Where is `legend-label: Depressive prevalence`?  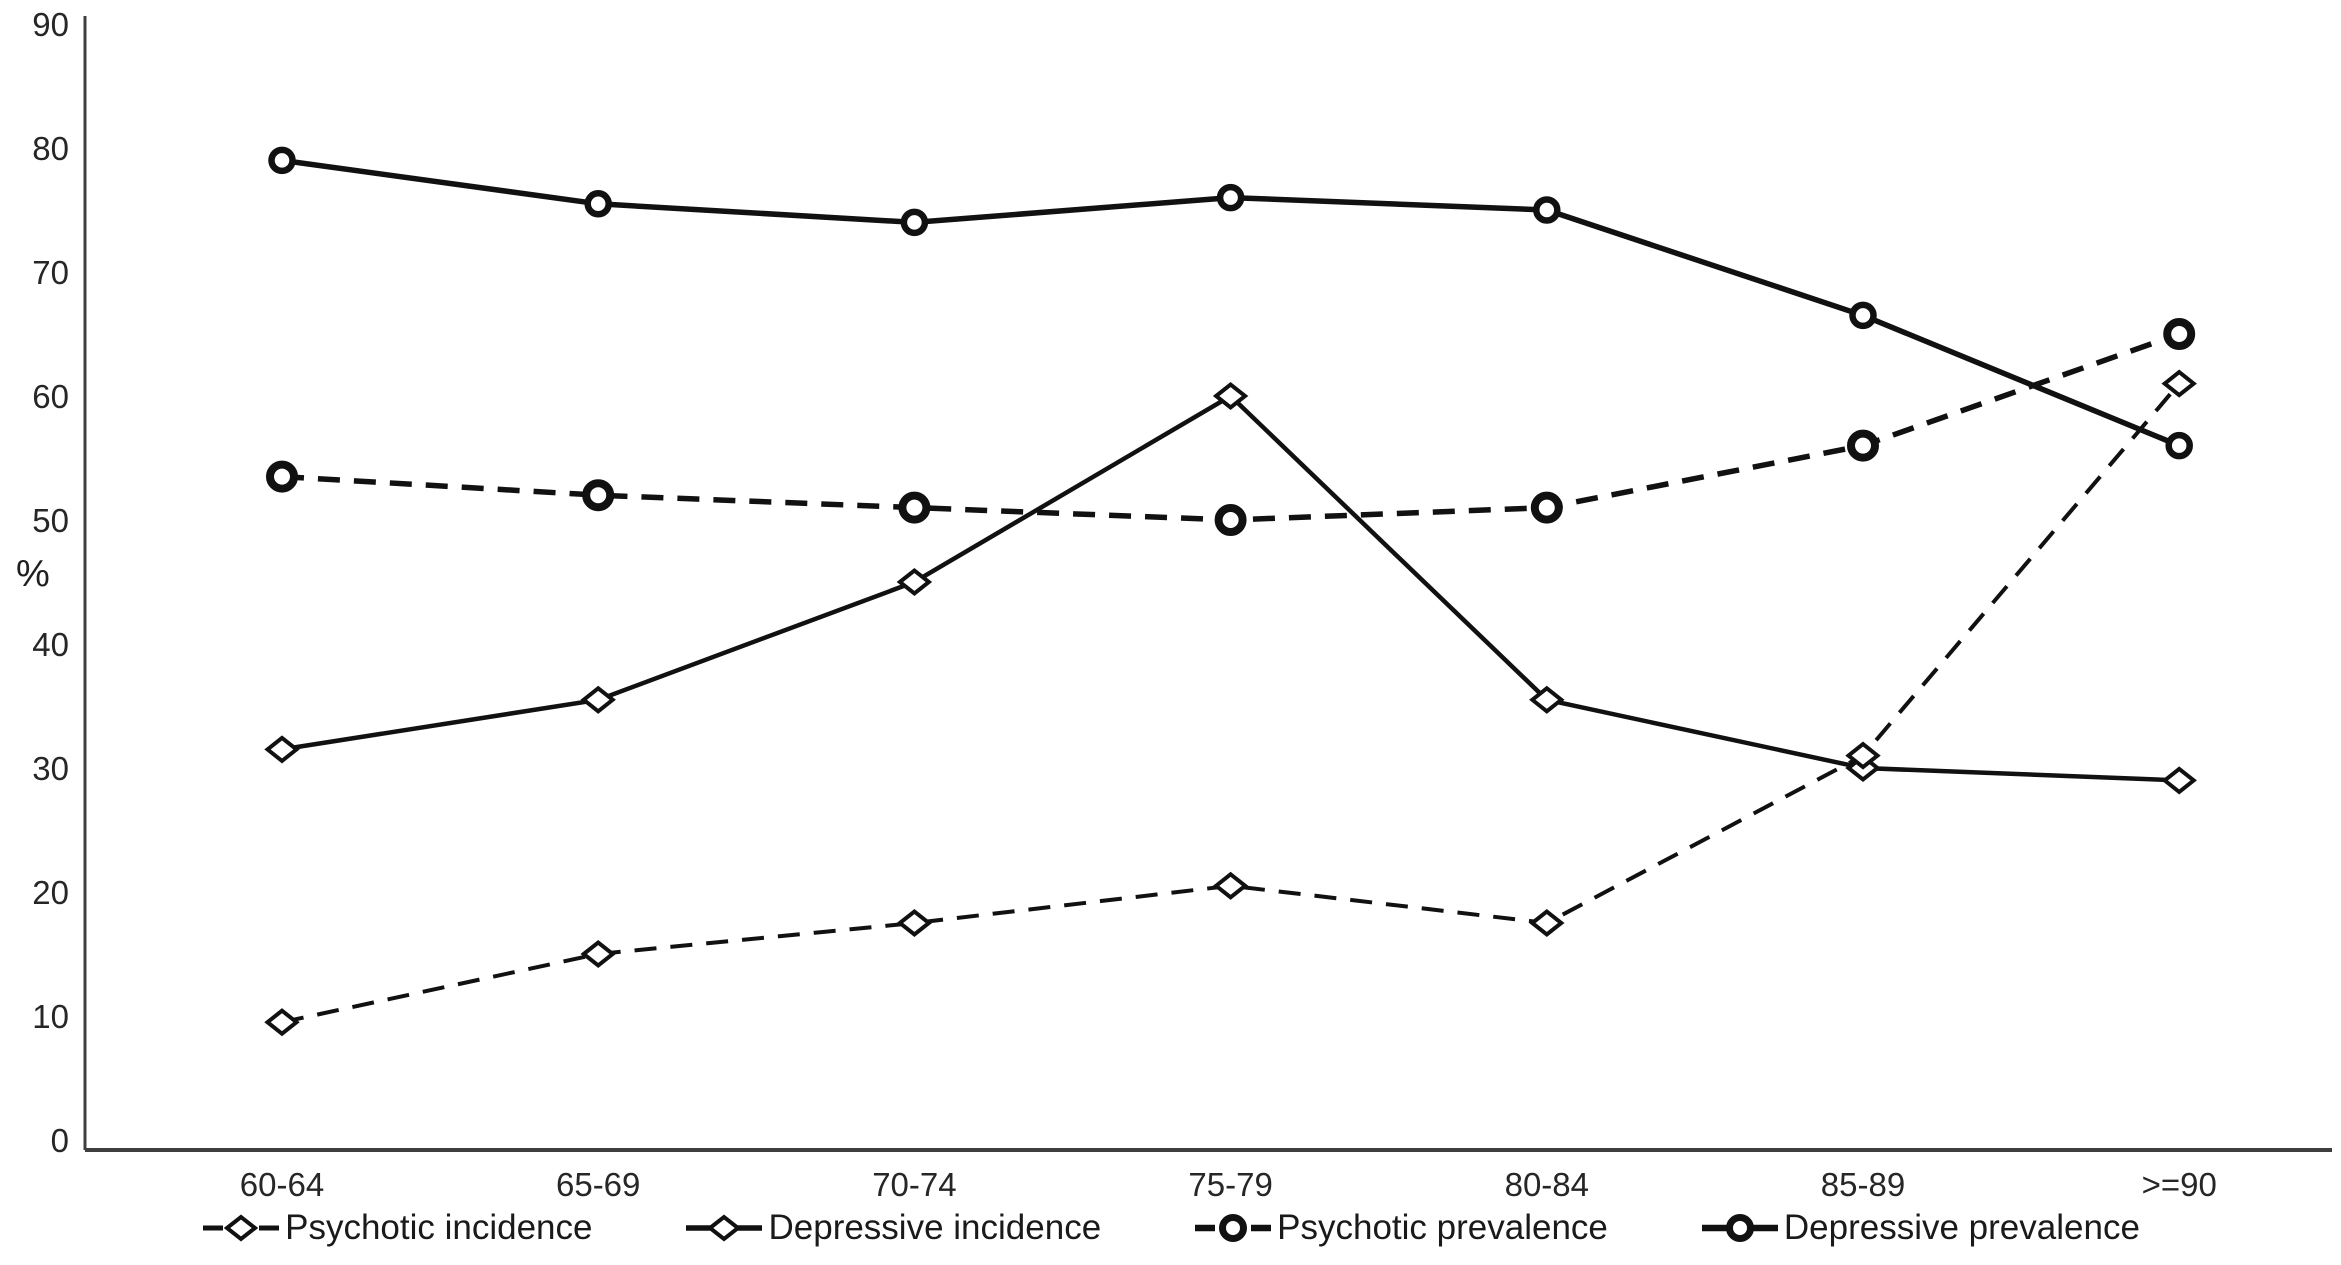 legend-label: Depressive prevalence is located at coordinates (1961, 1227).